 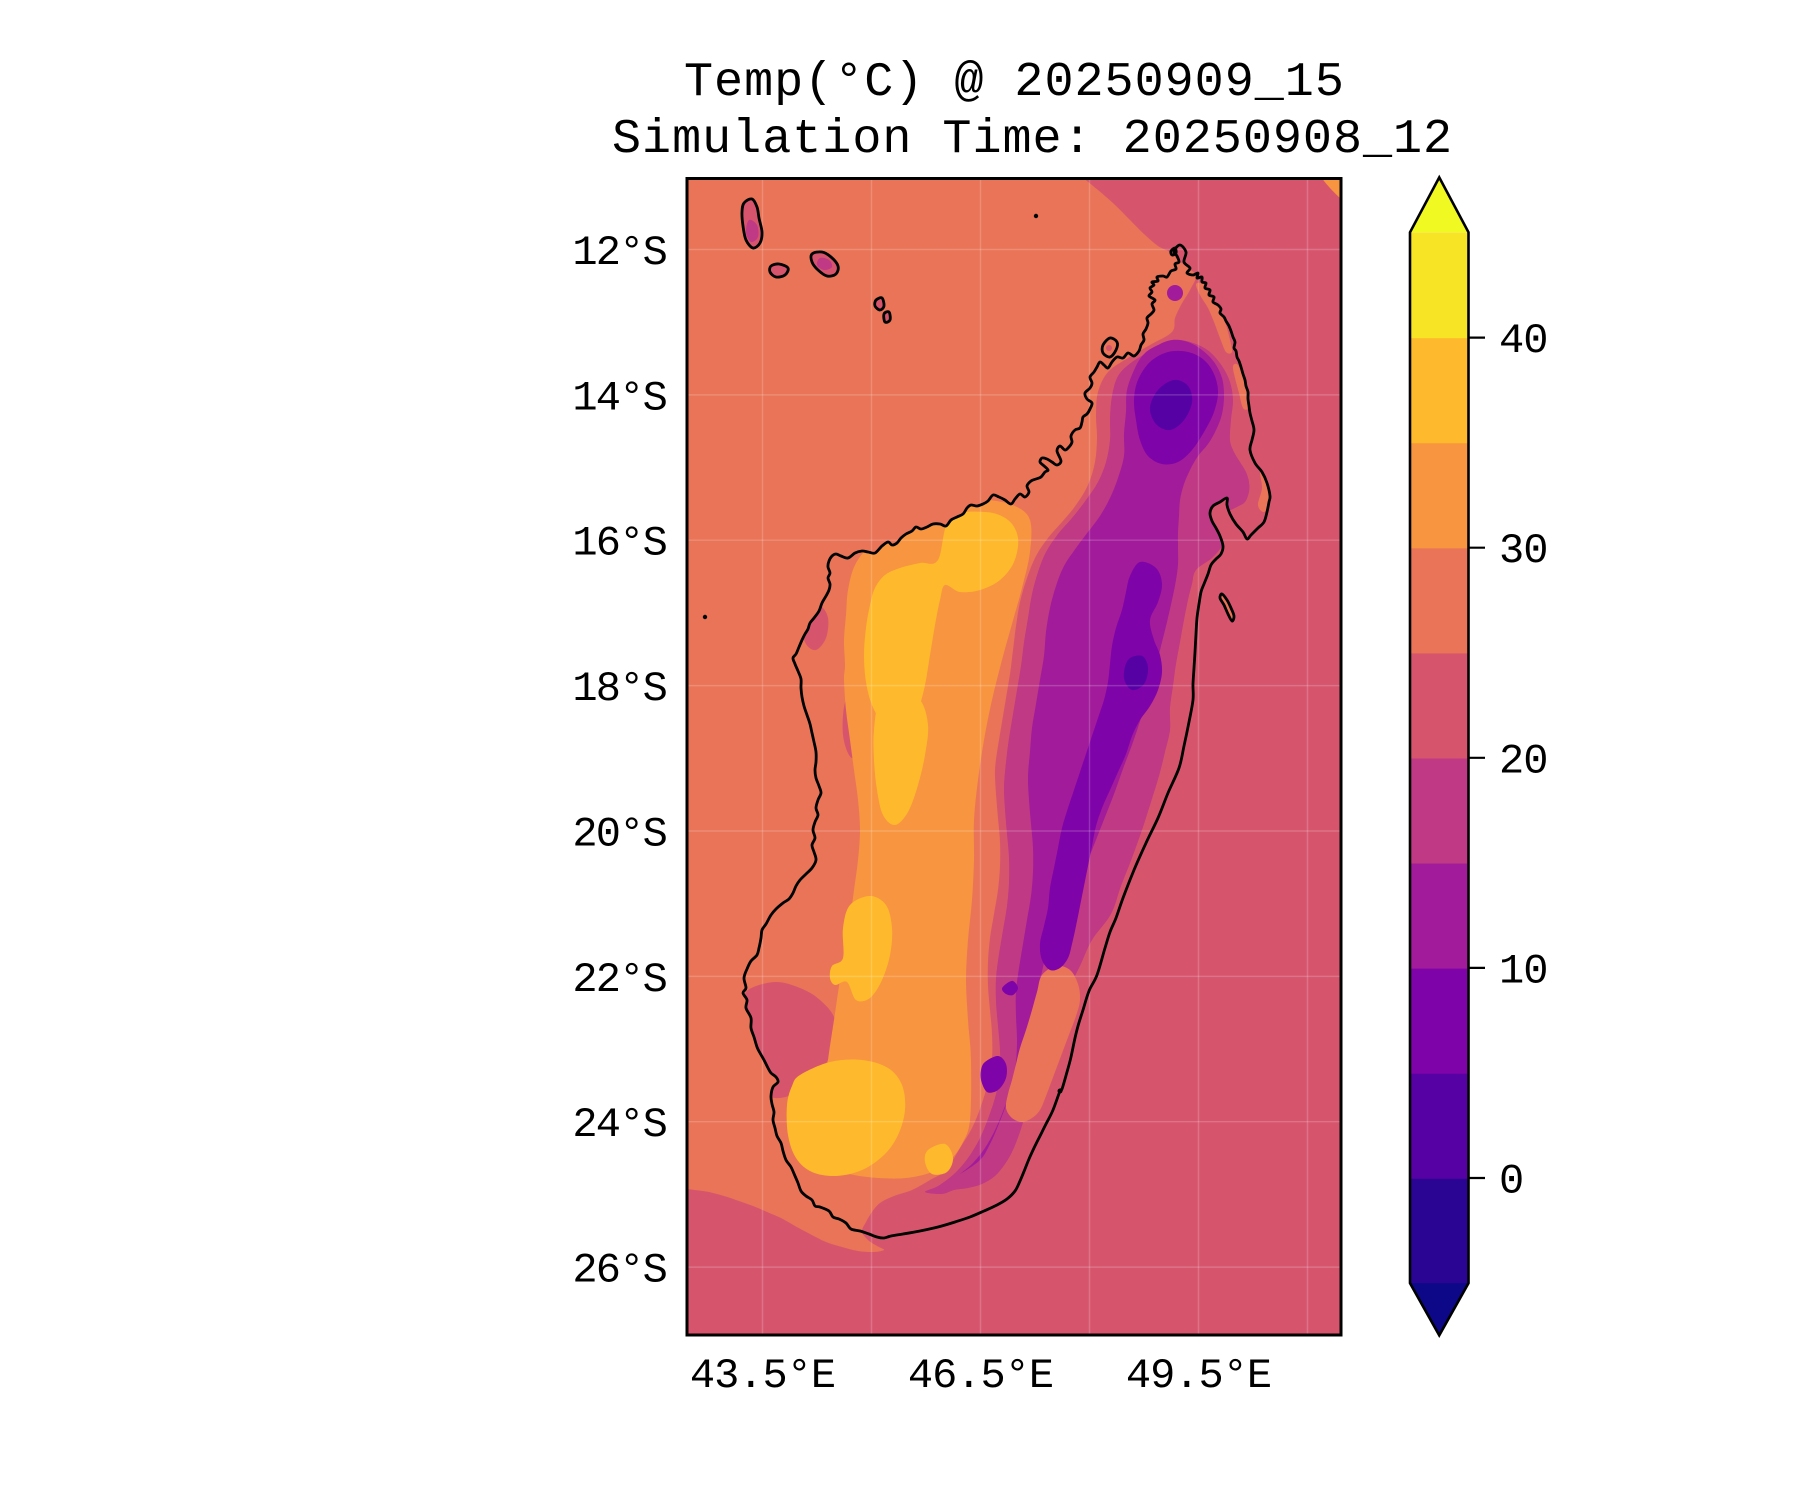 I want to click on svg-text: 30, so click(x=1523, y=551).